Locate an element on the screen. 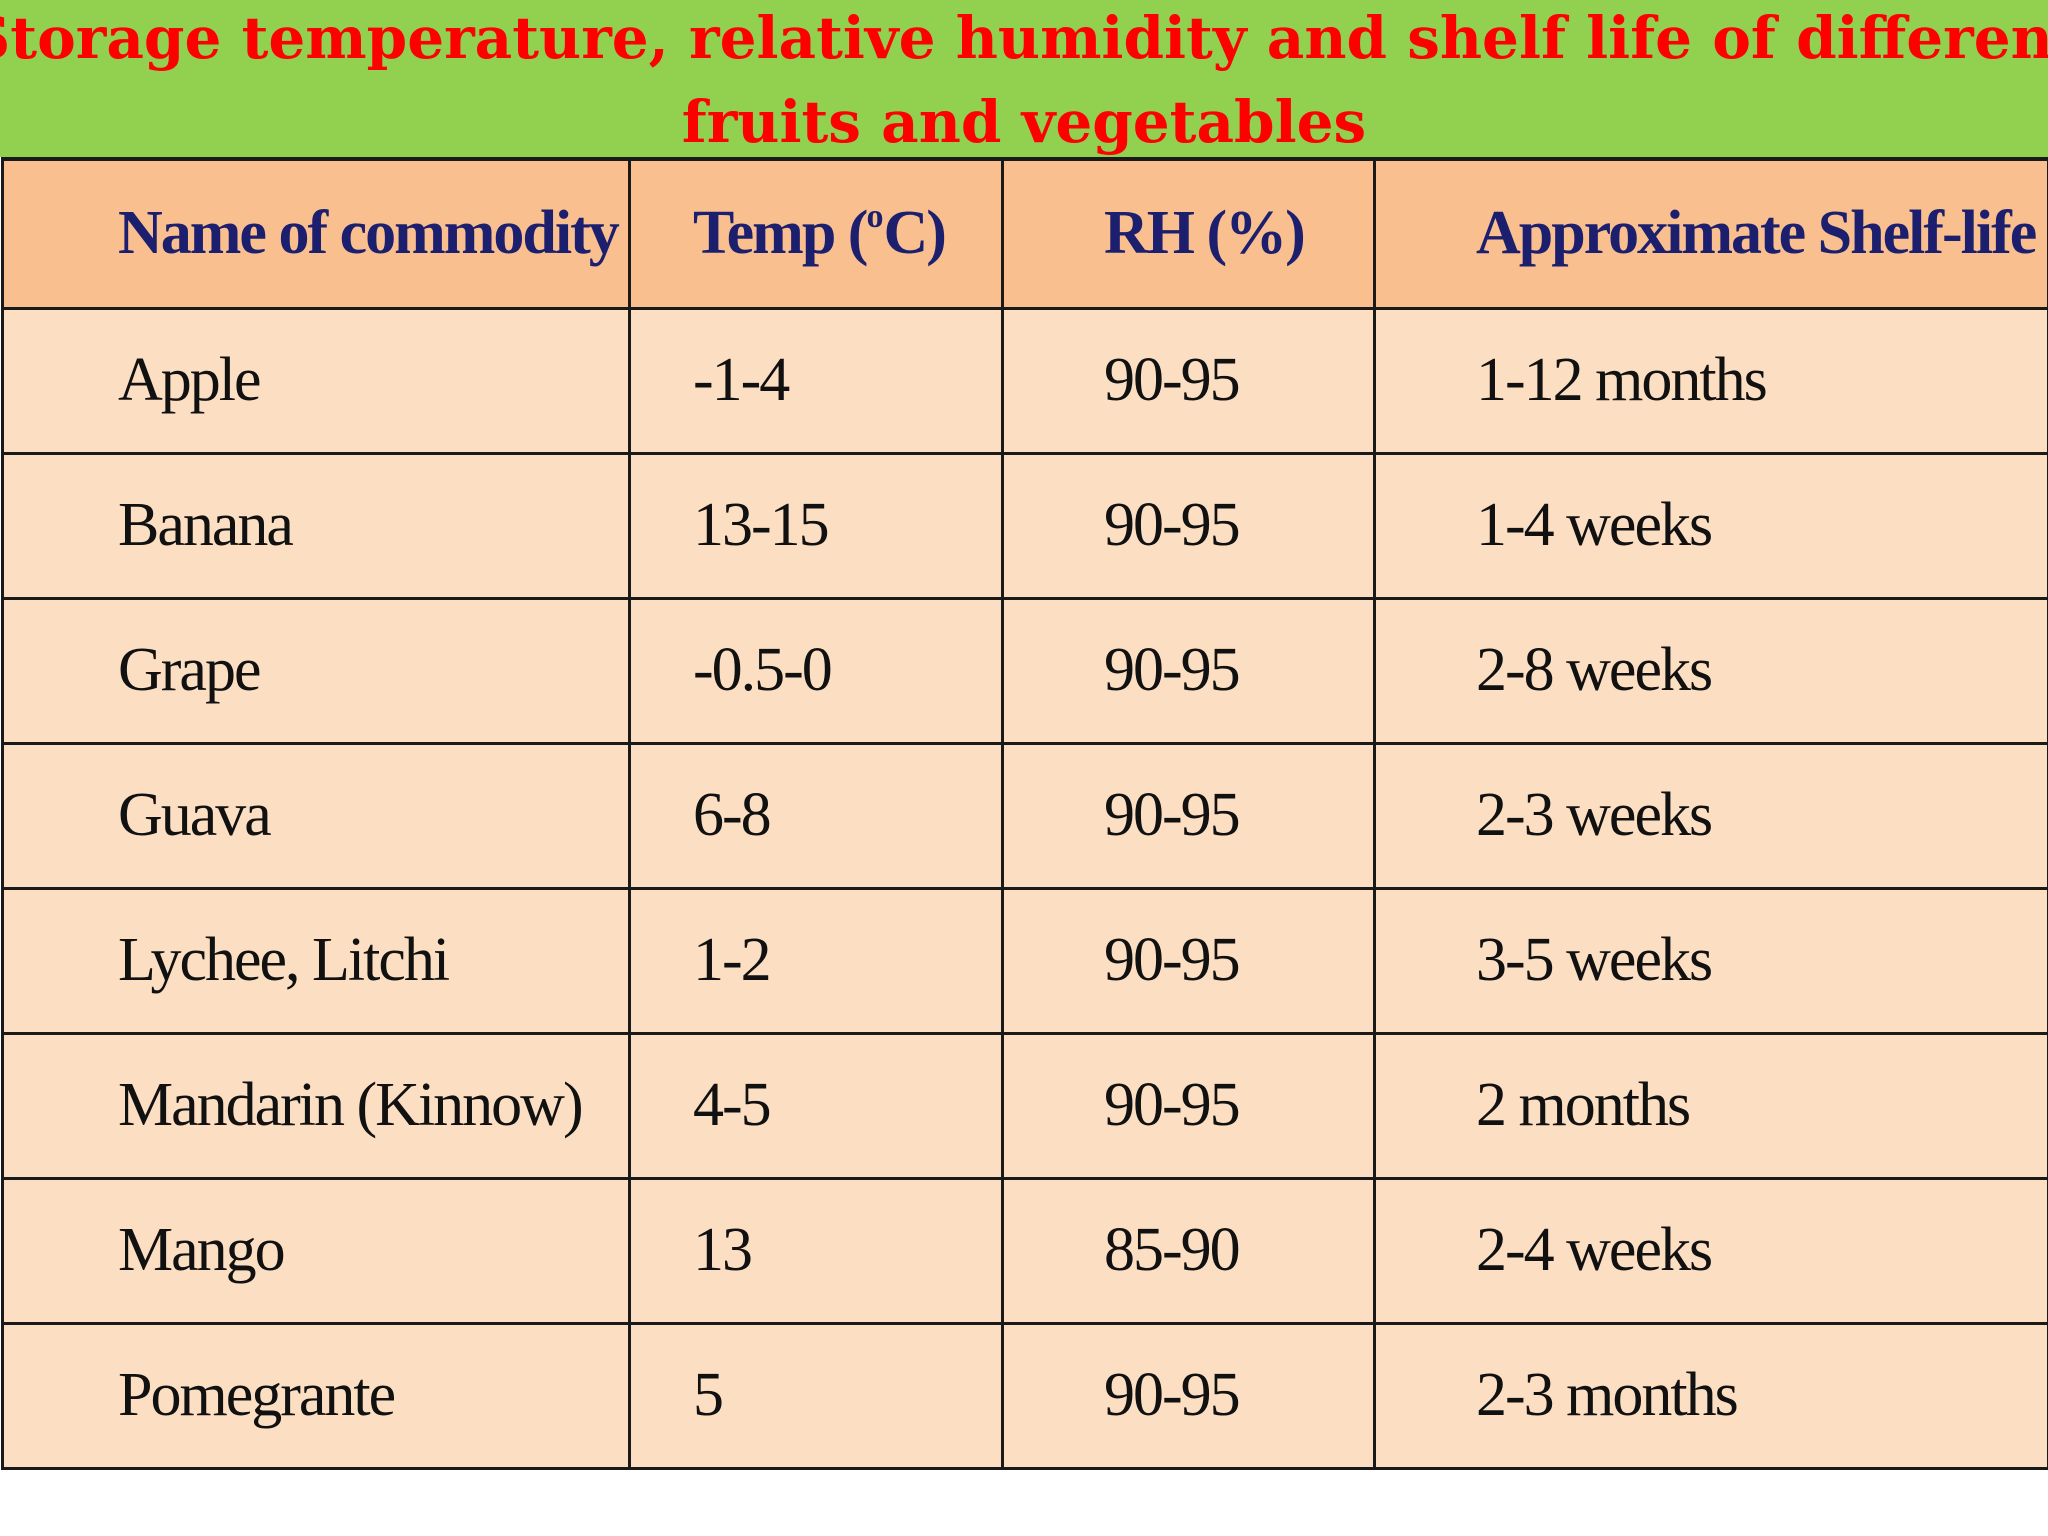 The width and height of the screenshot is (2048, 1536). cell-shelf-life: 1-4 weeks is located at coordinates (1710, 525).